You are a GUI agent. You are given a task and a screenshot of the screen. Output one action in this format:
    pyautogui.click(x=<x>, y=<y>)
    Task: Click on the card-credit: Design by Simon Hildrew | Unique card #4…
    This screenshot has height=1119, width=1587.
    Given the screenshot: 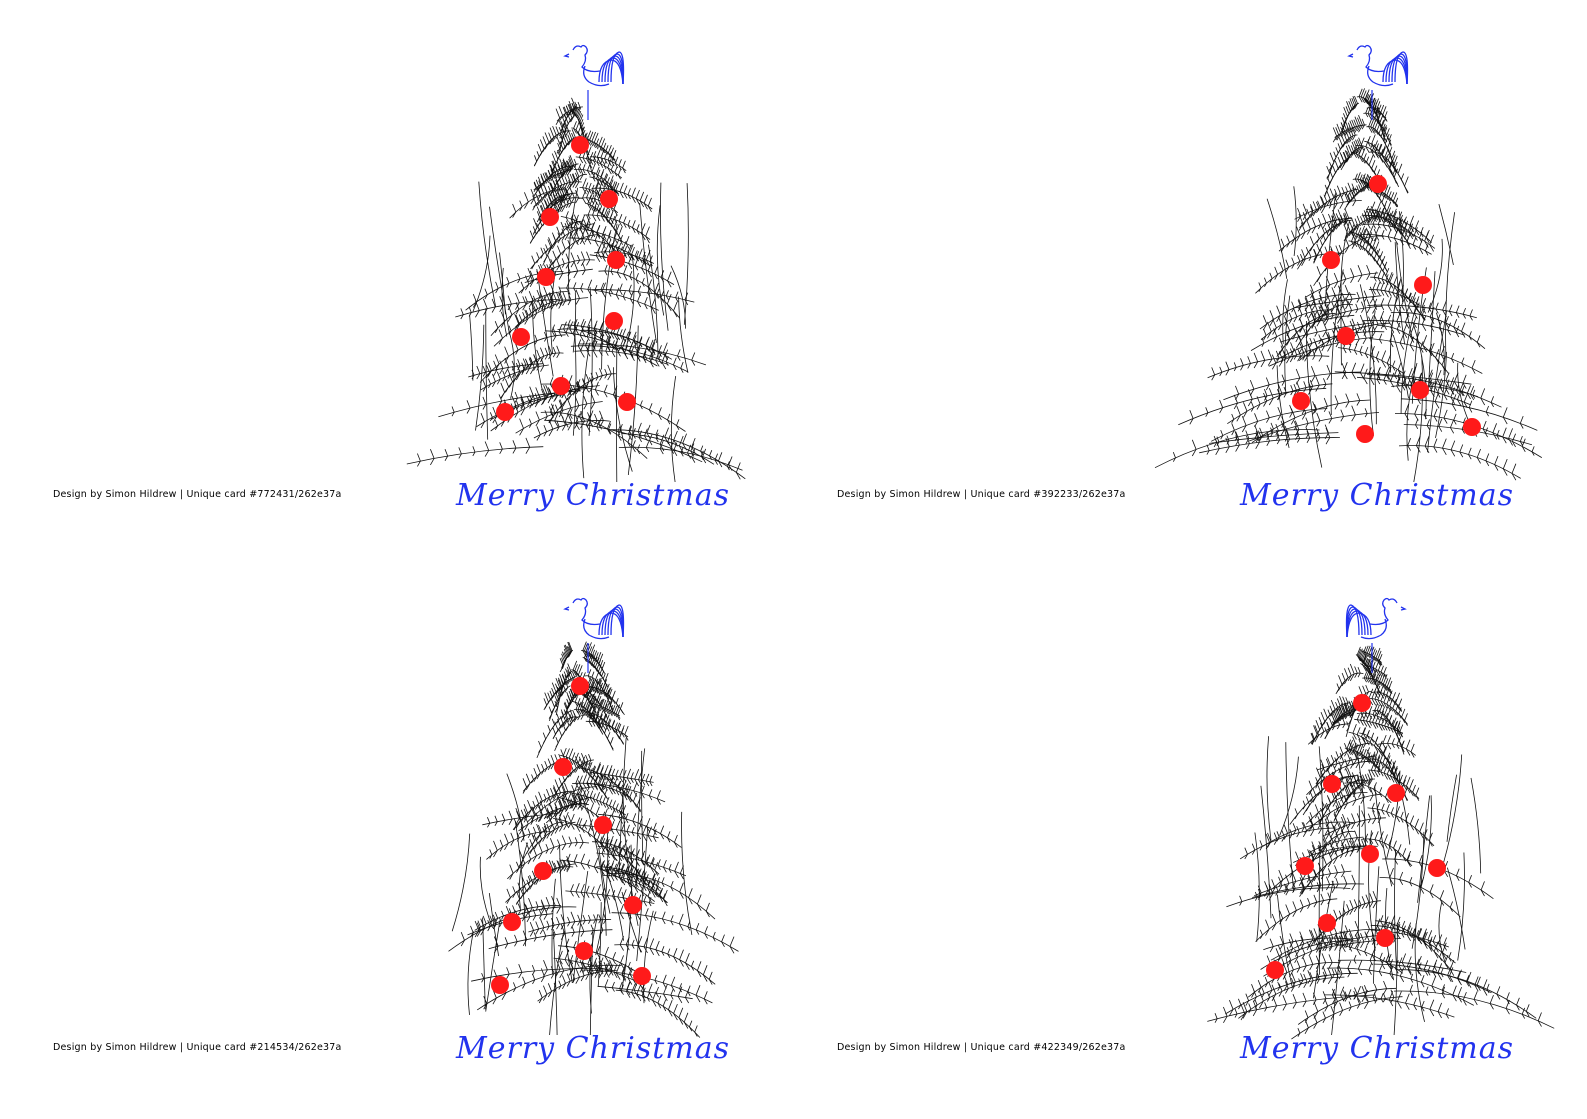 What is the action you would take?
    pyautogui.click(x=981, y=1047)
    